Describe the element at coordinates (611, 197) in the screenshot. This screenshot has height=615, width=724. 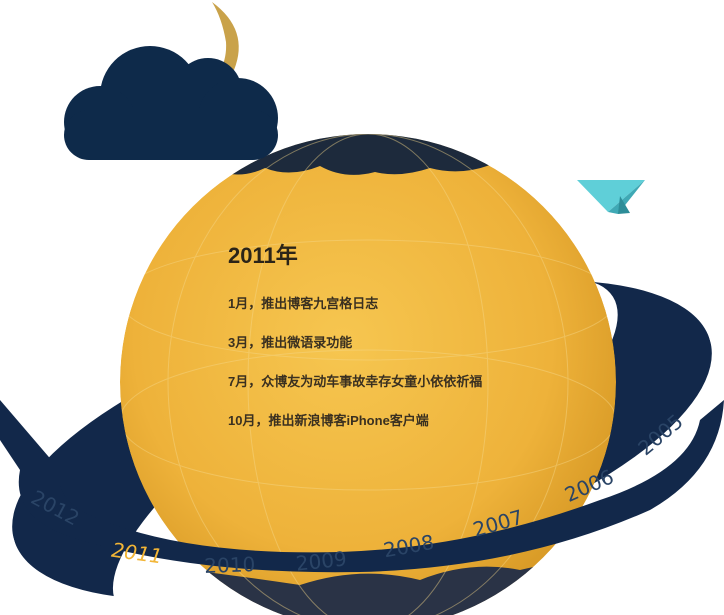
I see `paper-plane-icon` at that location.